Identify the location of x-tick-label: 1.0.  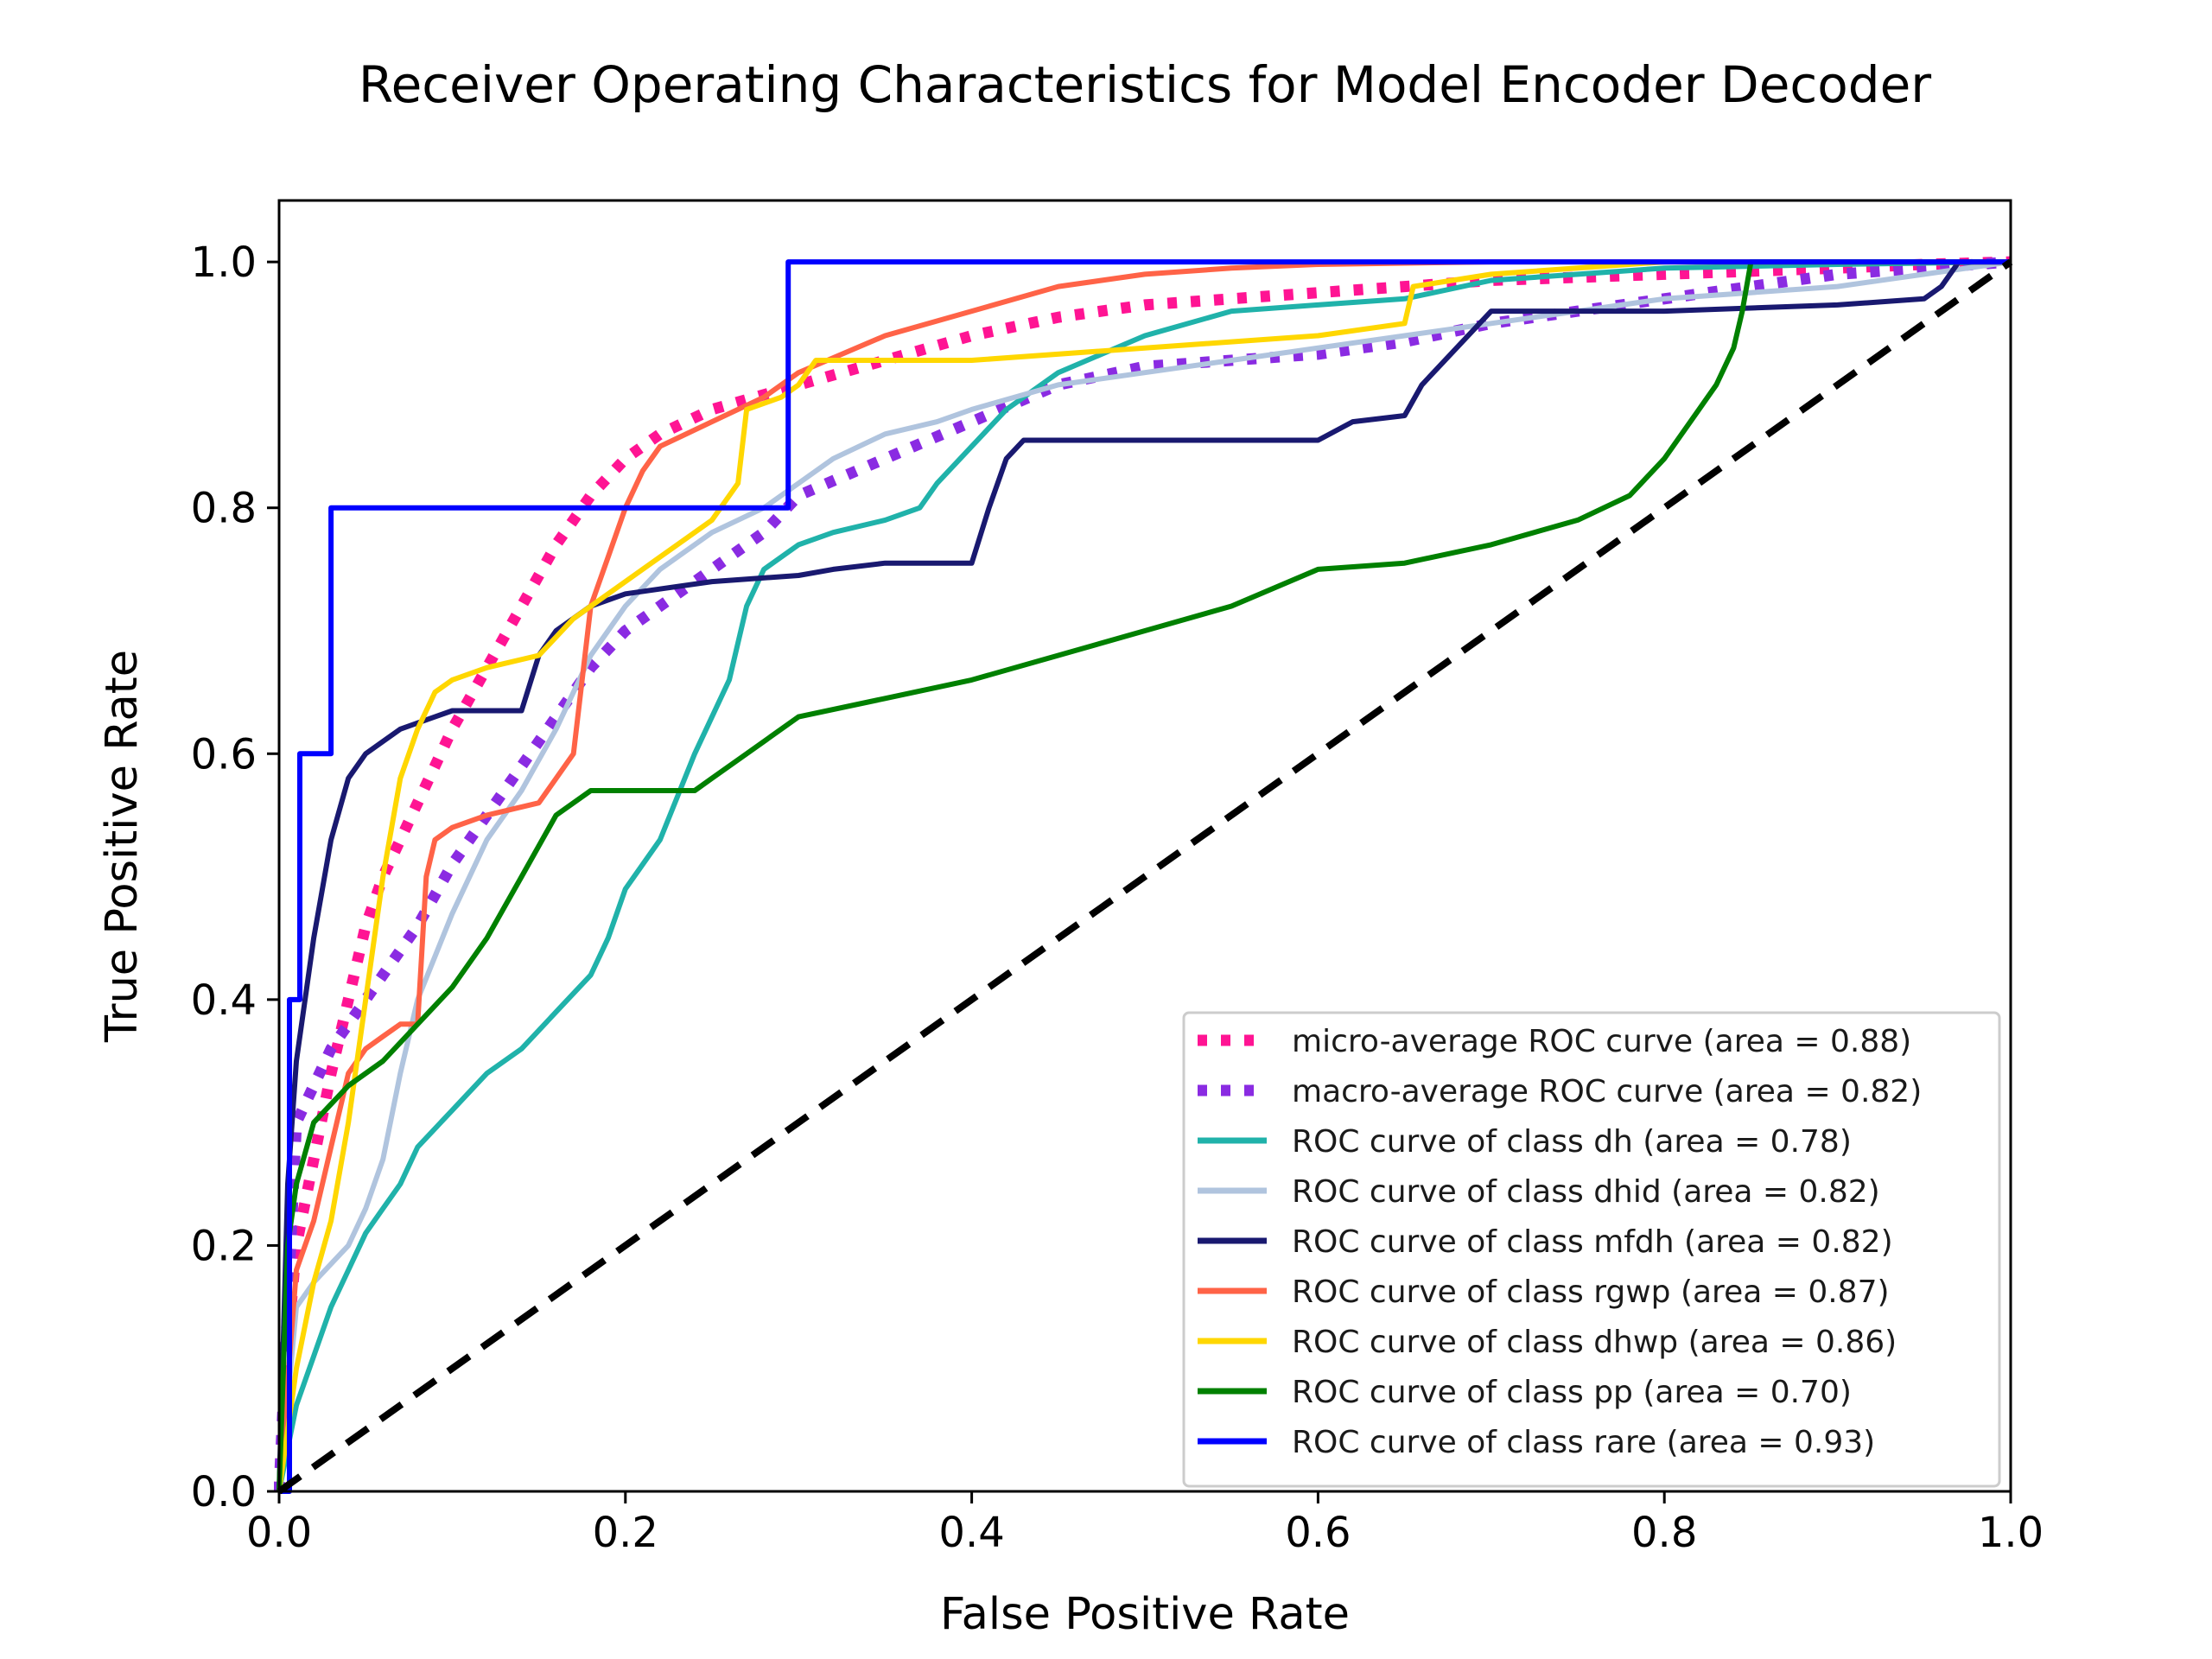
(2011, 1533).